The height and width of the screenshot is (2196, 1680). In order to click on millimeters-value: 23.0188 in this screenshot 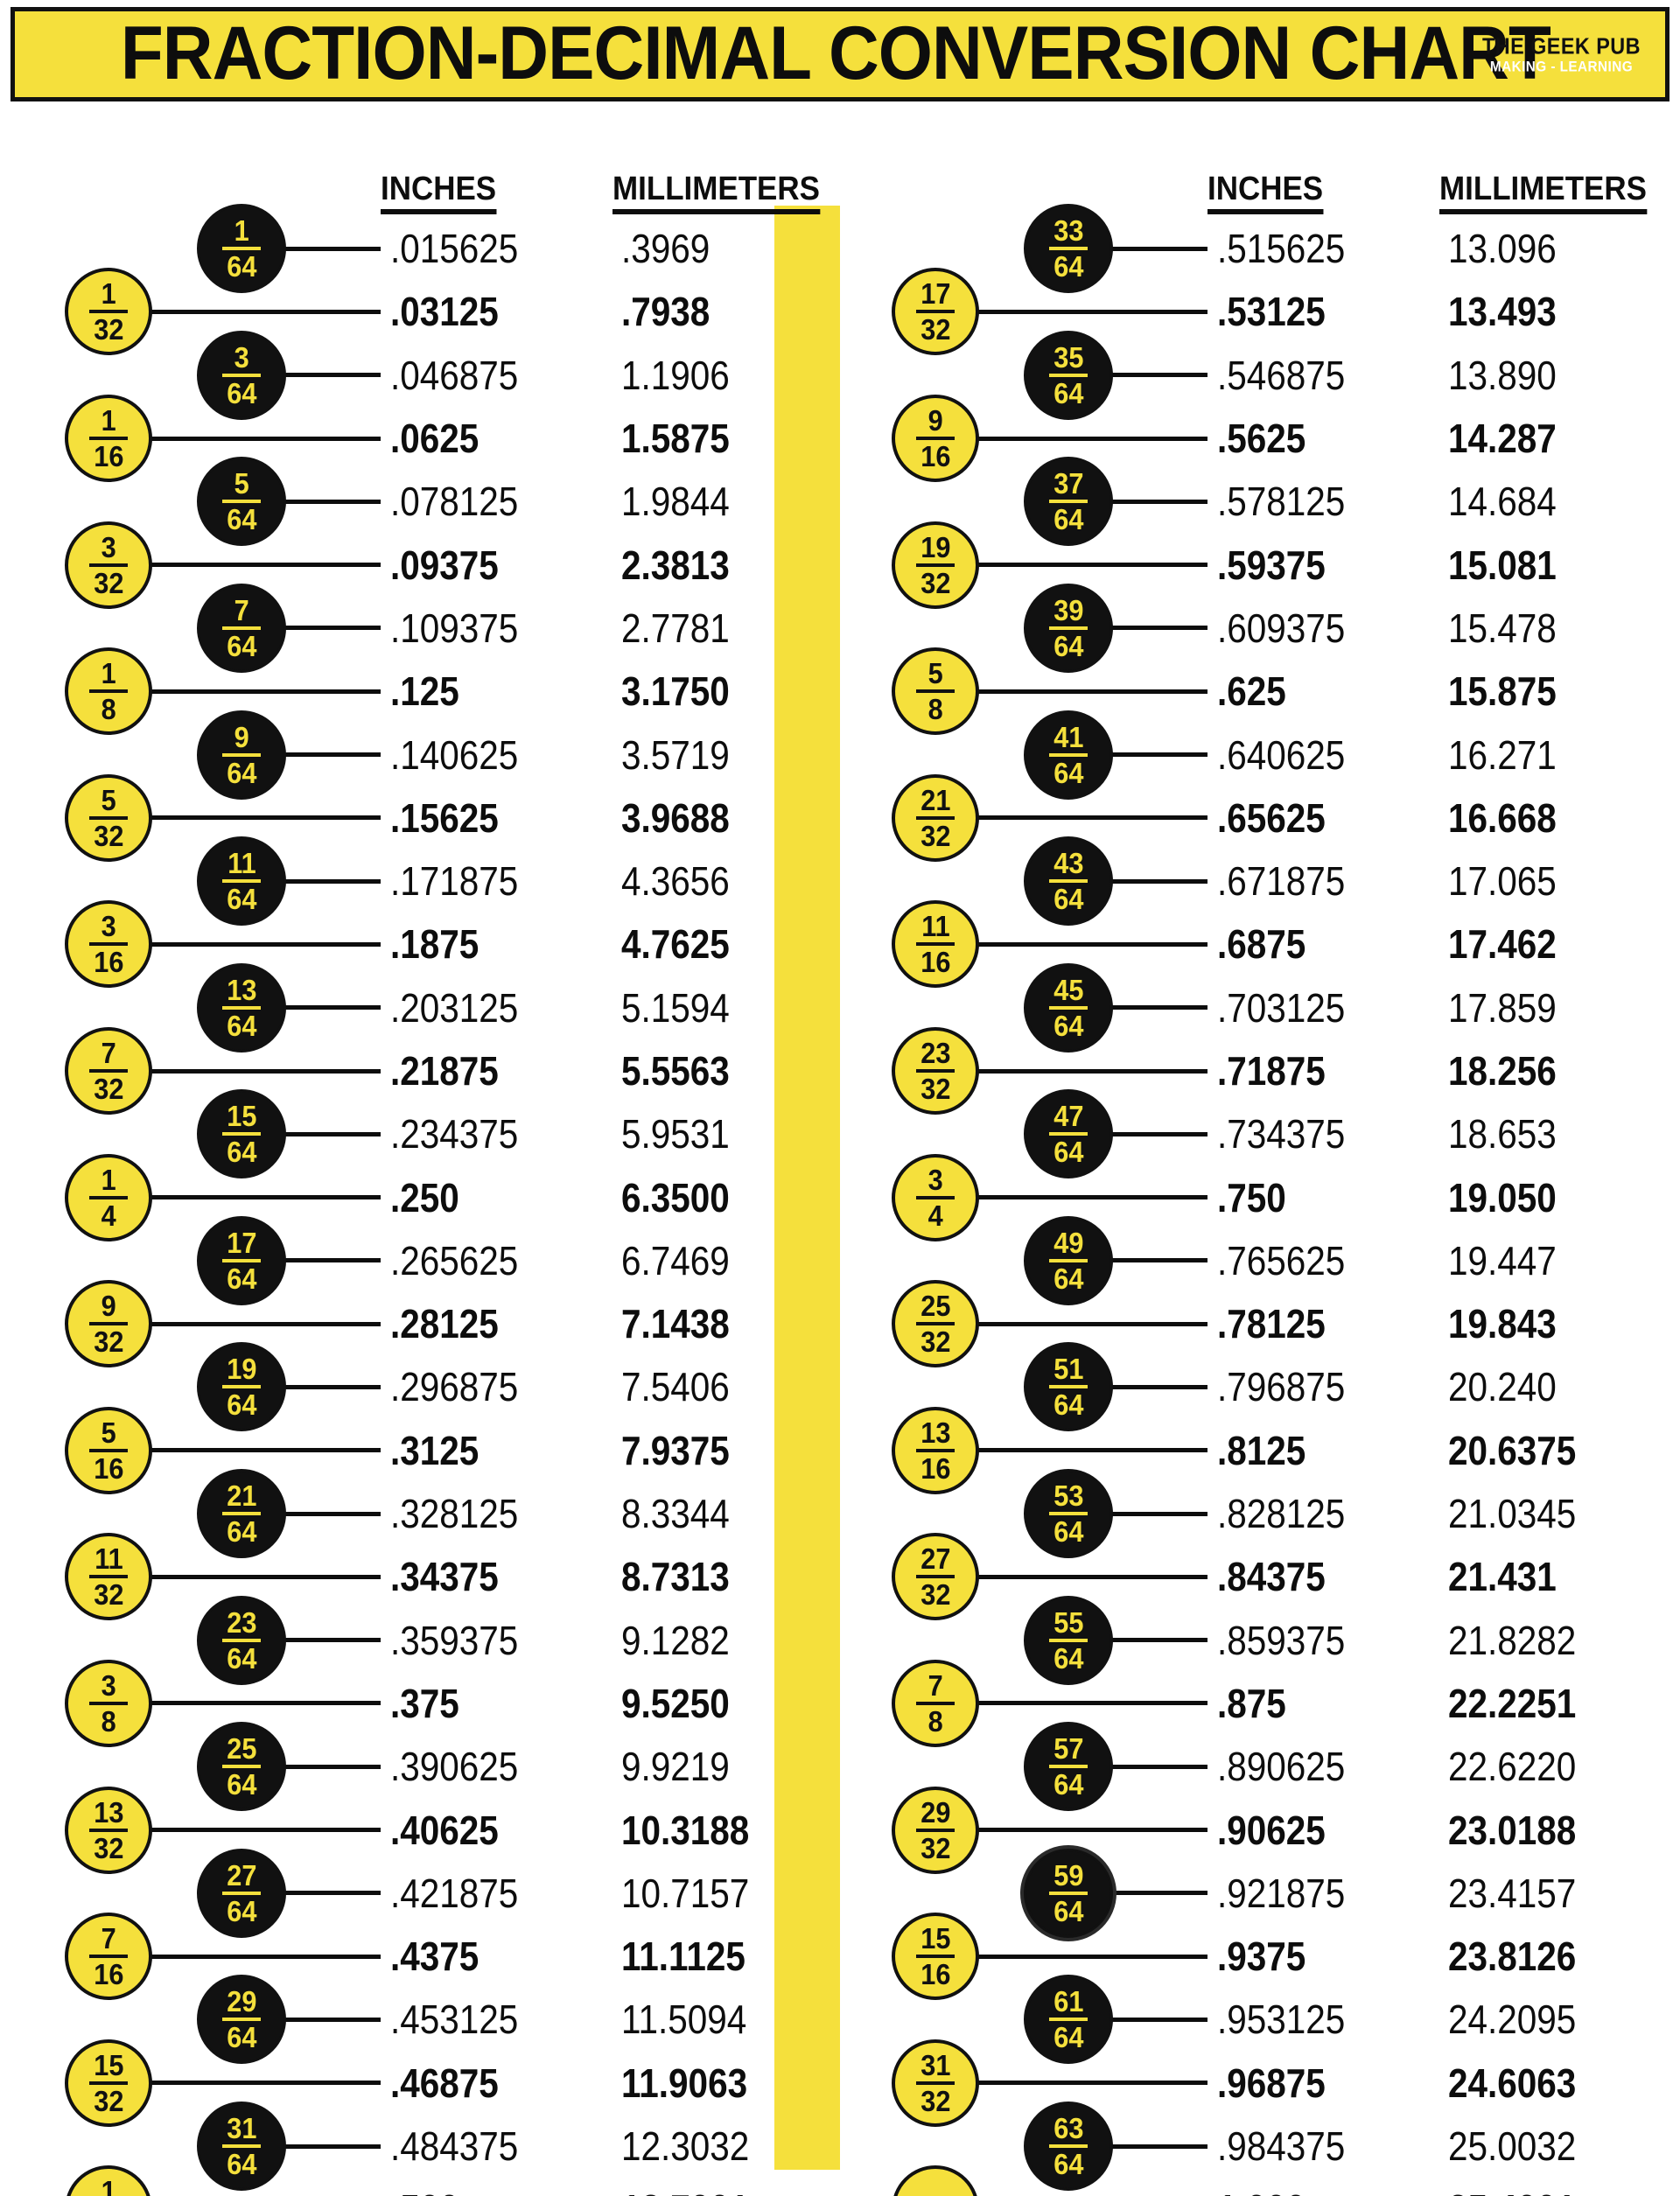, I will do `click(1512, 1830)`.